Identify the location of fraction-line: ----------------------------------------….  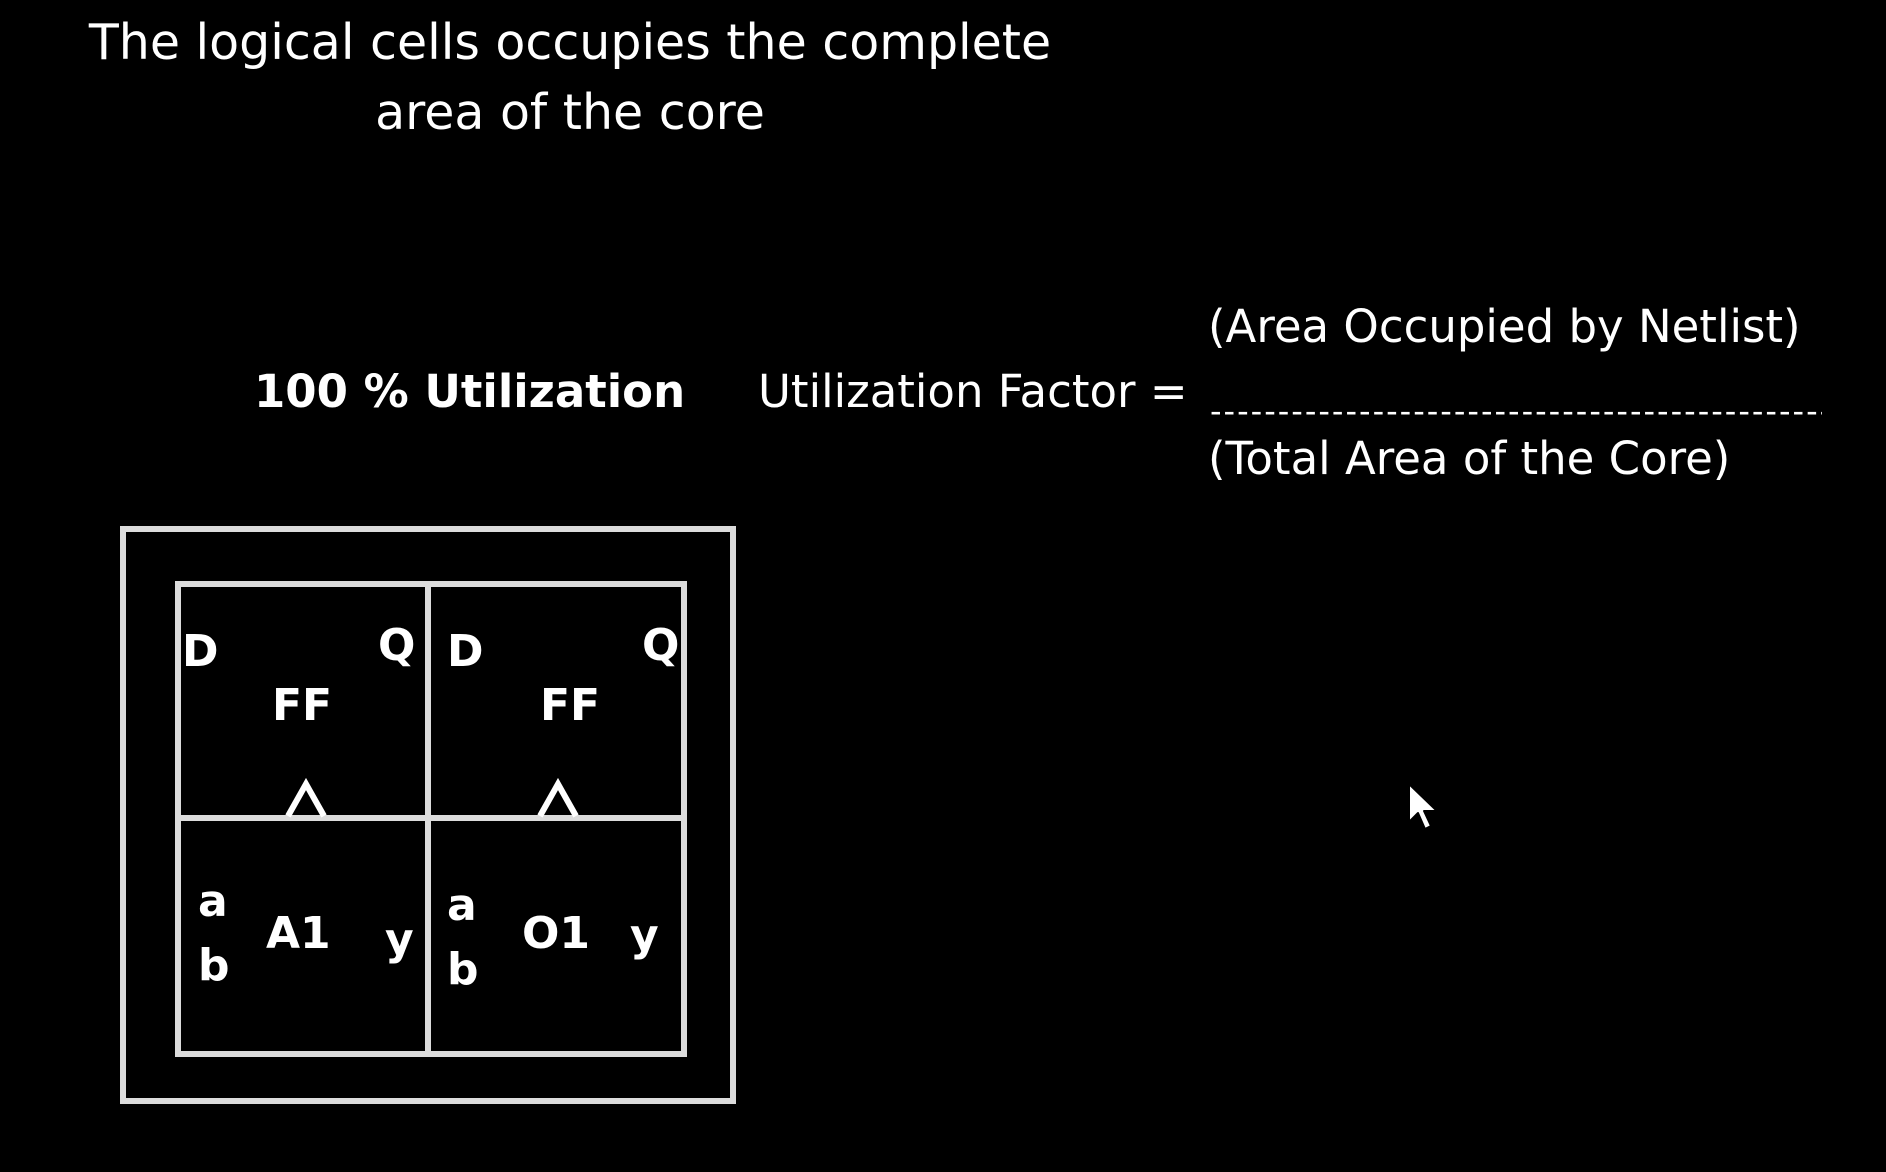
(1516, 411).